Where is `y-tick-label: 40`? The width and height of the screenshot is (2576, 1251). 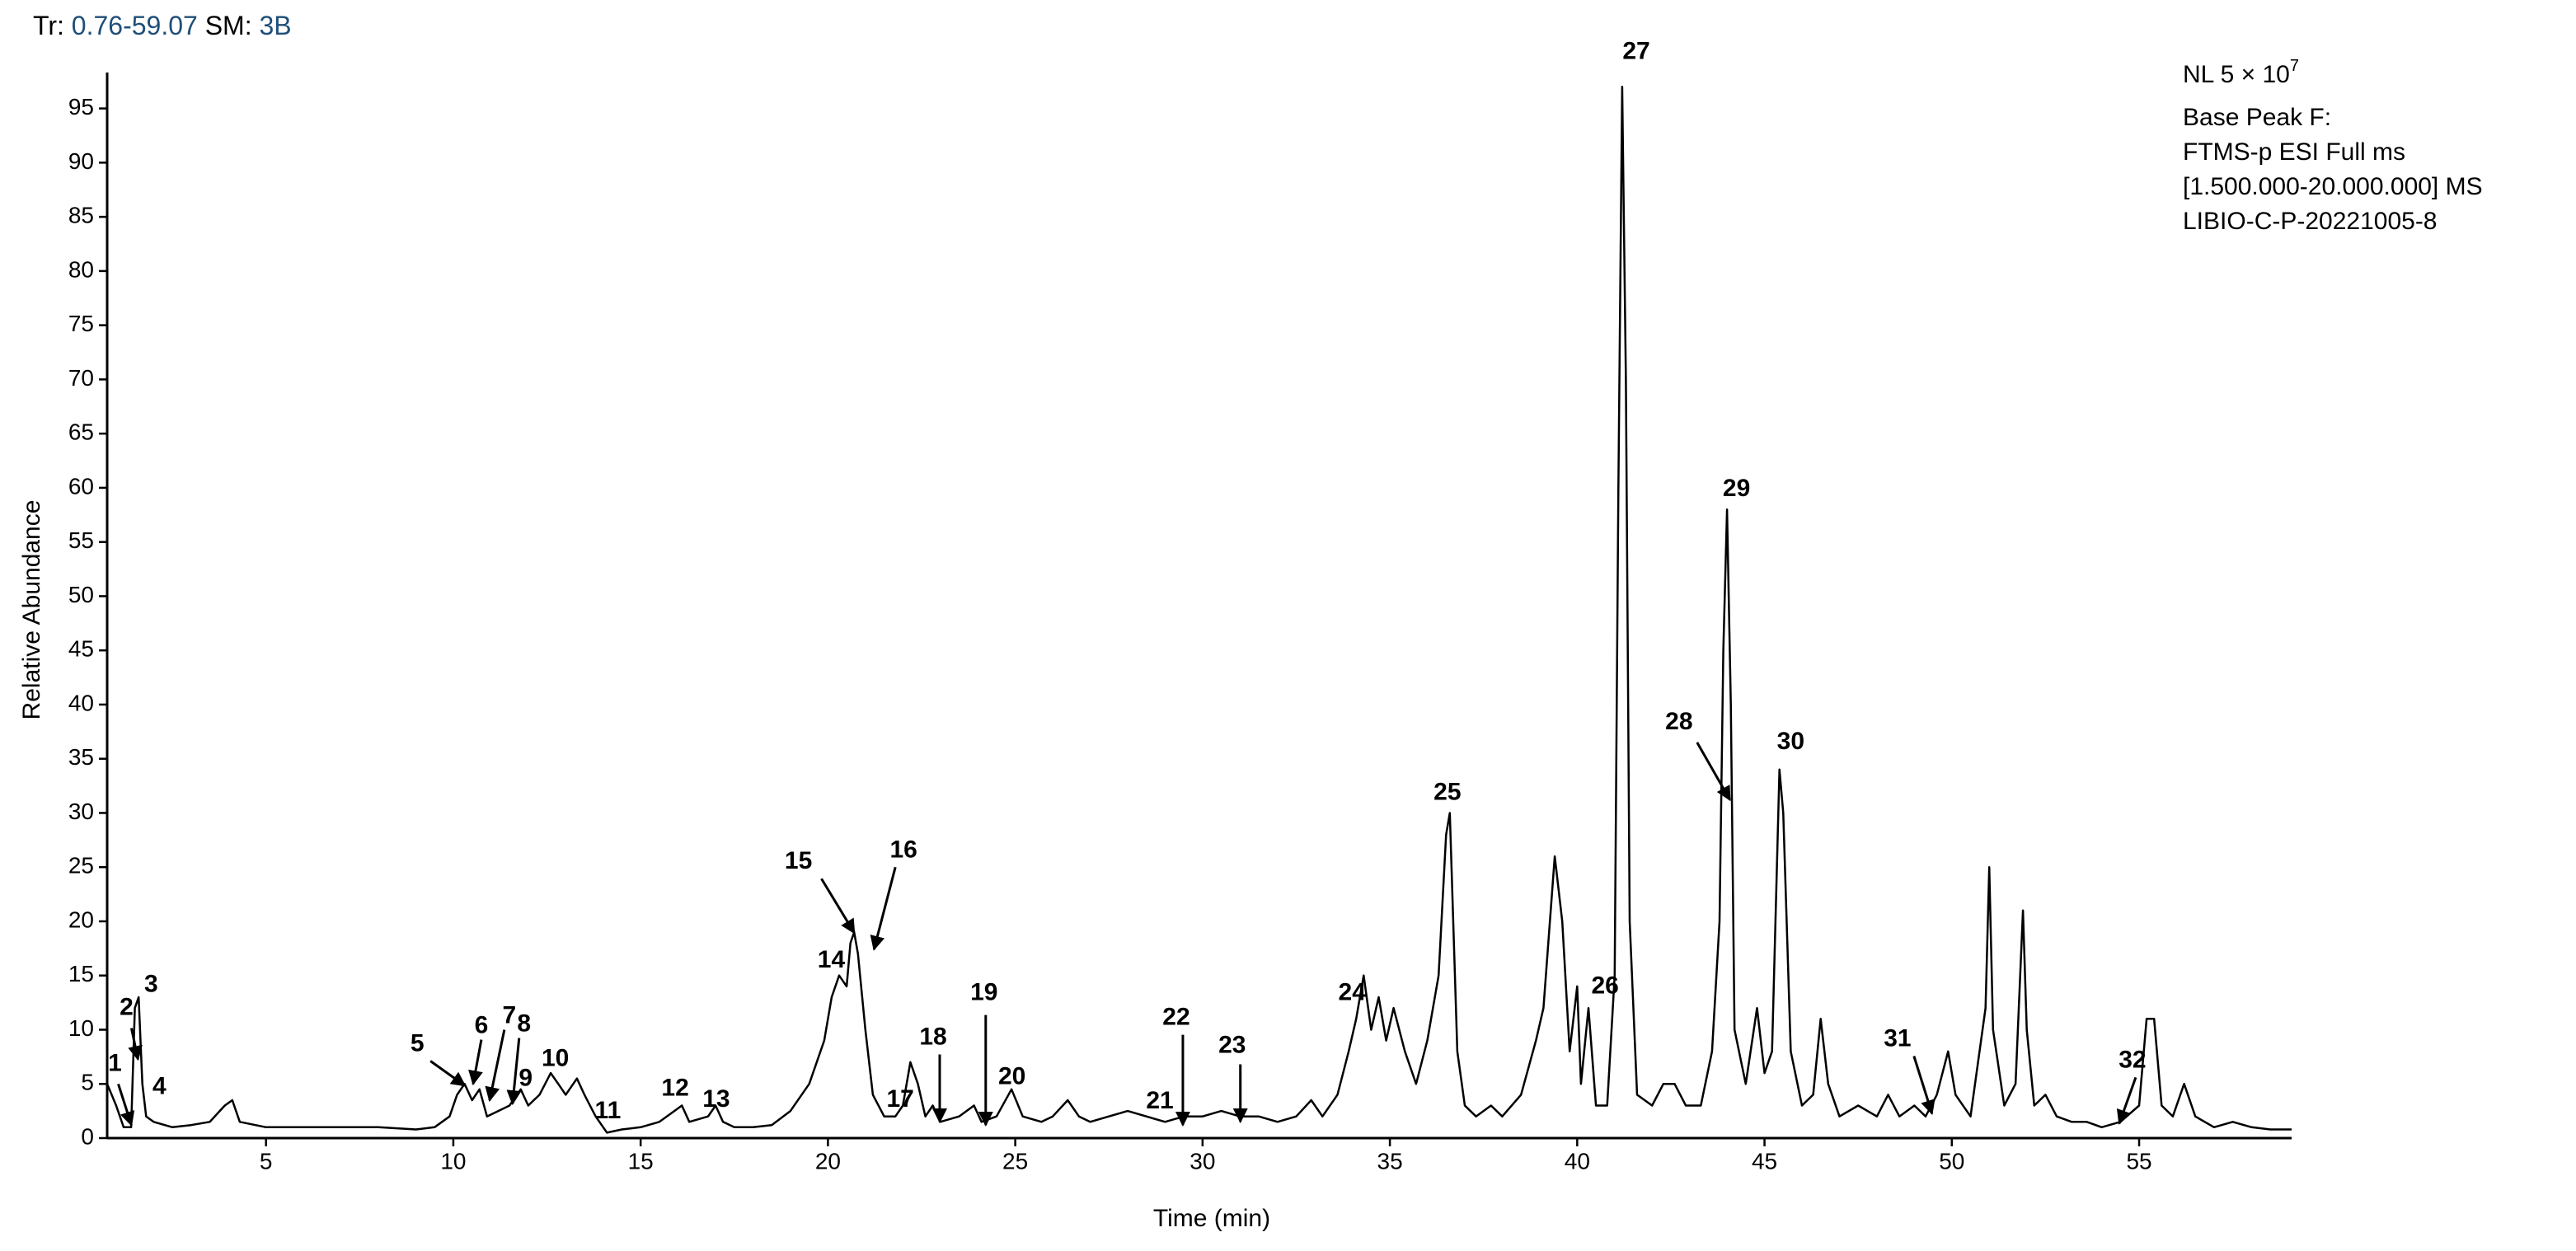
y-tick-label: 40 is located at coordinates (81, 702).